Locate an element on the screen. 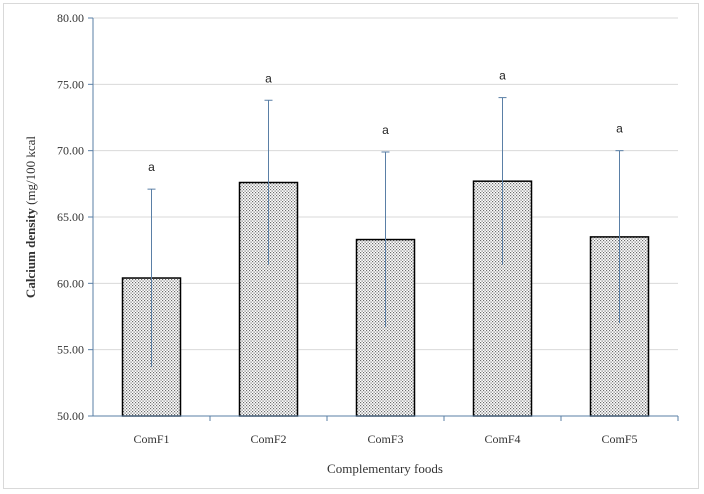  y-axis-title: Calcium density (mg/100 kcal is located at coordinates (30, 217).